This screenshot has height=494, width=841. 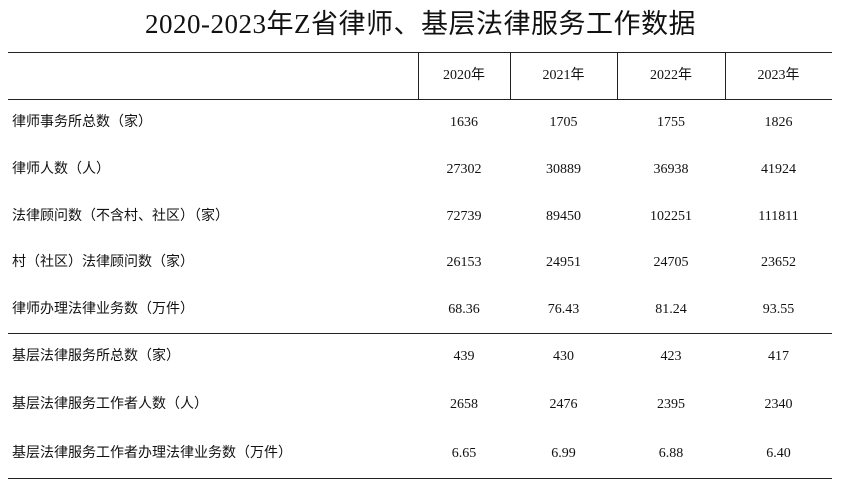 I want to click on cell-value: 6.65, so click(x=464, y=453).